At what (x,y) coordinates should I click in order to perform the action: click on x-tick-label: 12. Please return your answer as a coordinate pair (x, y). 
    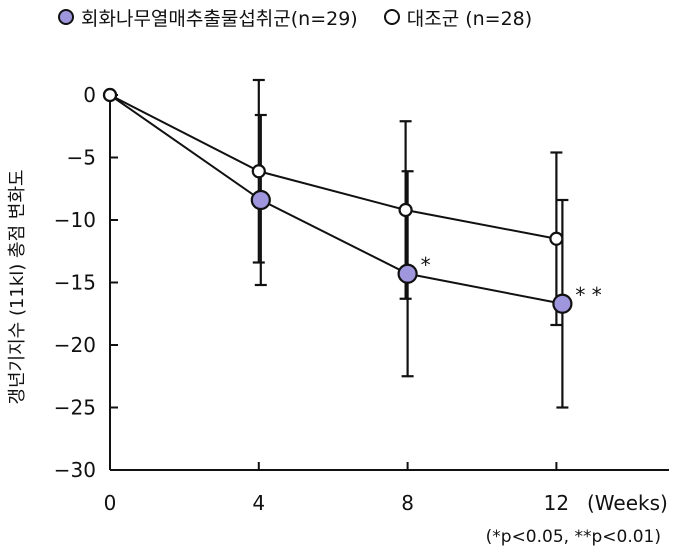
    Looking at the image, I should click on (556, 503).